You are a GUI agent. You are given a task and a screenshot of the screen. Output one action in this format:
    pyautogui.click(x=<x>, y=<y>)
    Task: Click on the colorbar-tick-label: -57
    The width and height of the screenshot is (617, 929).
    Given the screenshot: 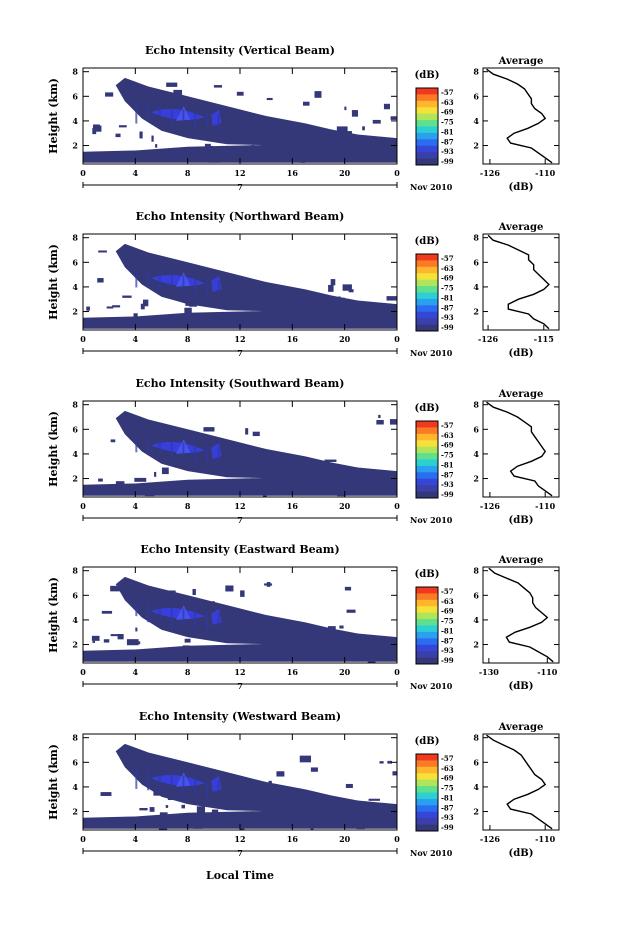 What is the action you would take?
    pyautogui.click(x=447, y=258)
    